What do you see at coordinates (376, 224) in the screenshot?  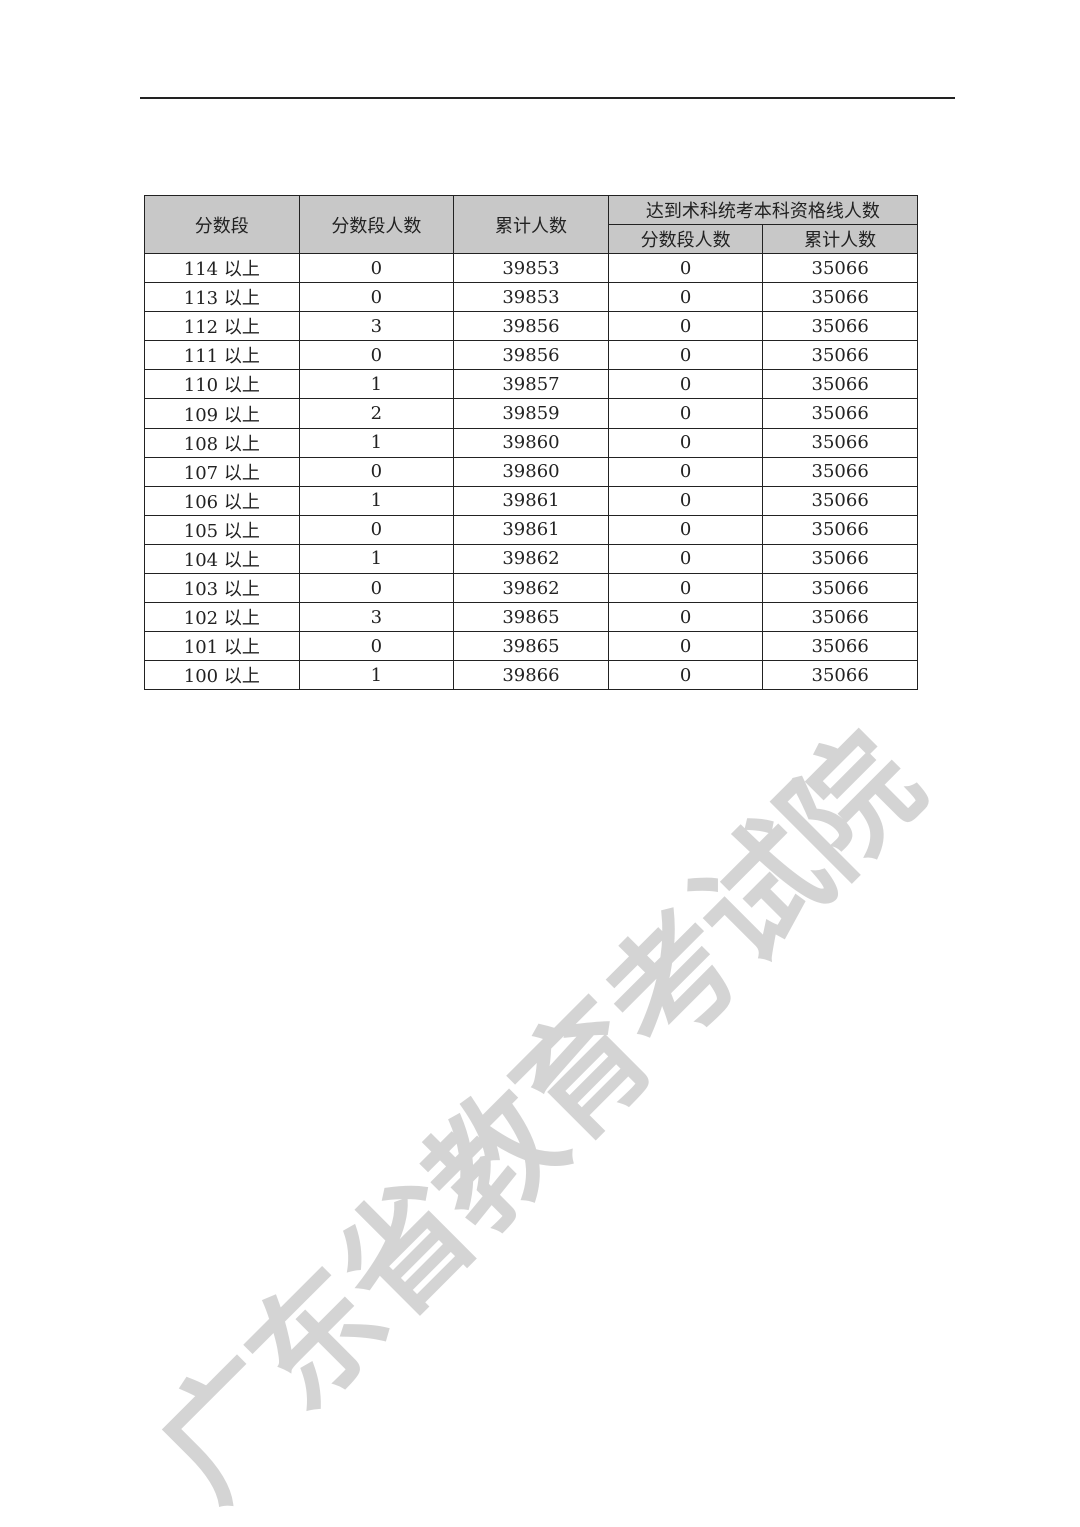 I see `header-band-count: 分数段人数` at bounding box center [376, 224].